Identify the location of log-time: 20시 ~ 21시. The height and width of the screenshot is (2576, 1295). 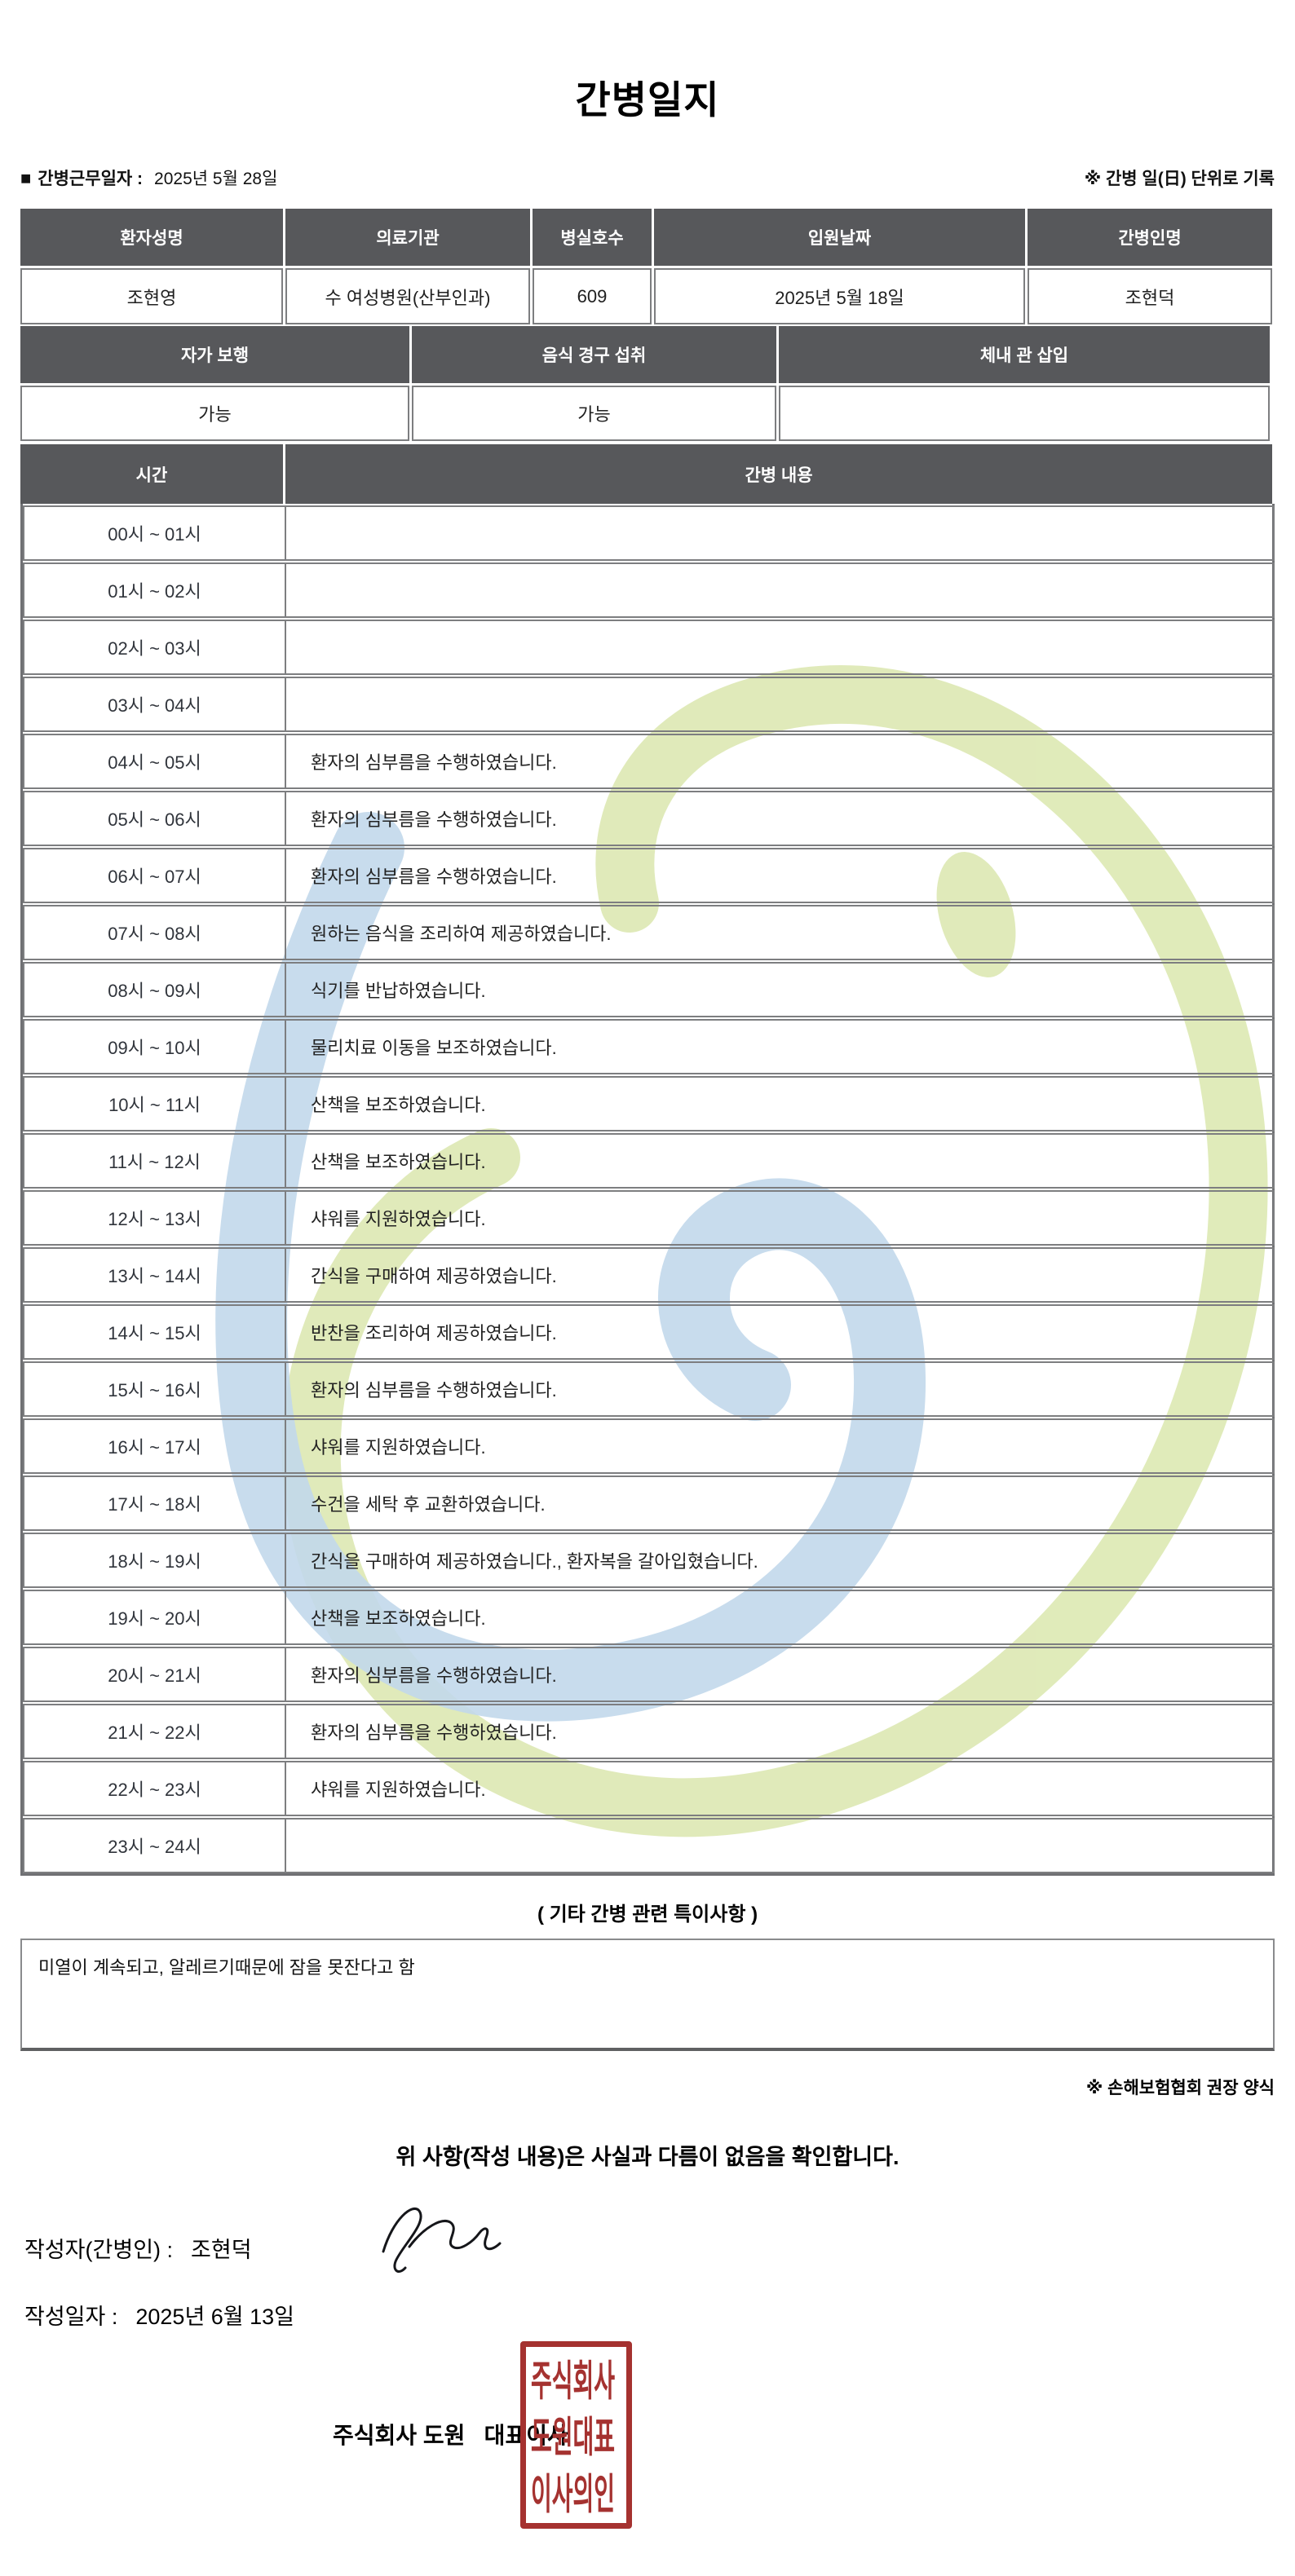
(154, 1674).